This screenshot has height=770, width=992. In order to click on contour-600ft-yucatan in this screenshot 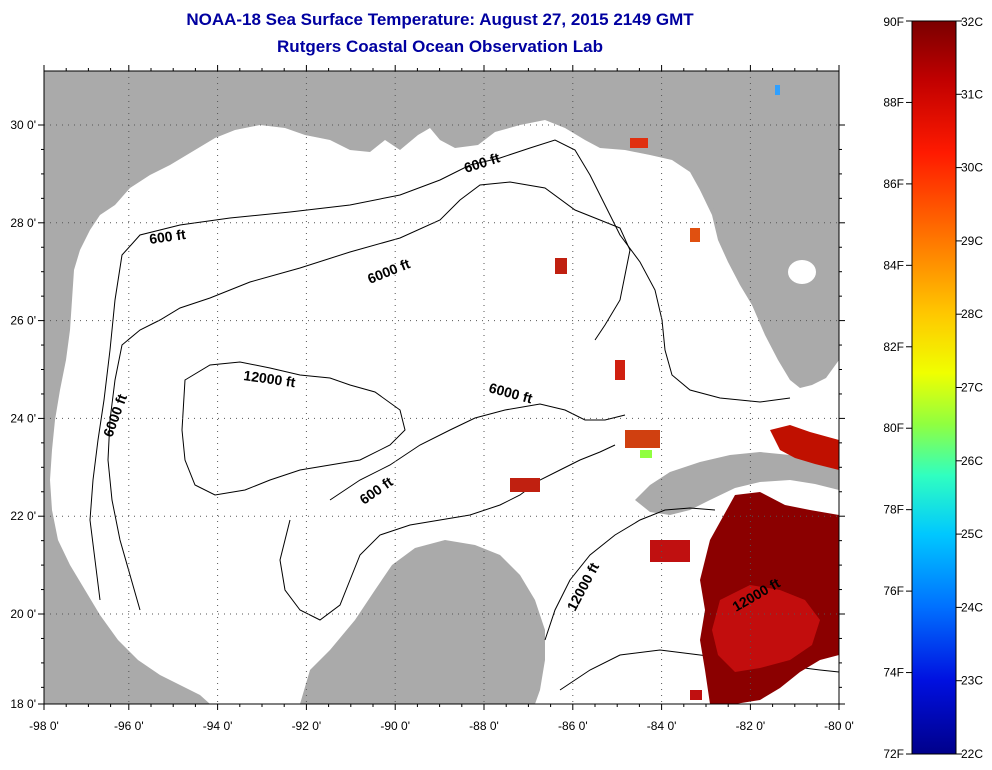, I will do `click(447, 532)`.